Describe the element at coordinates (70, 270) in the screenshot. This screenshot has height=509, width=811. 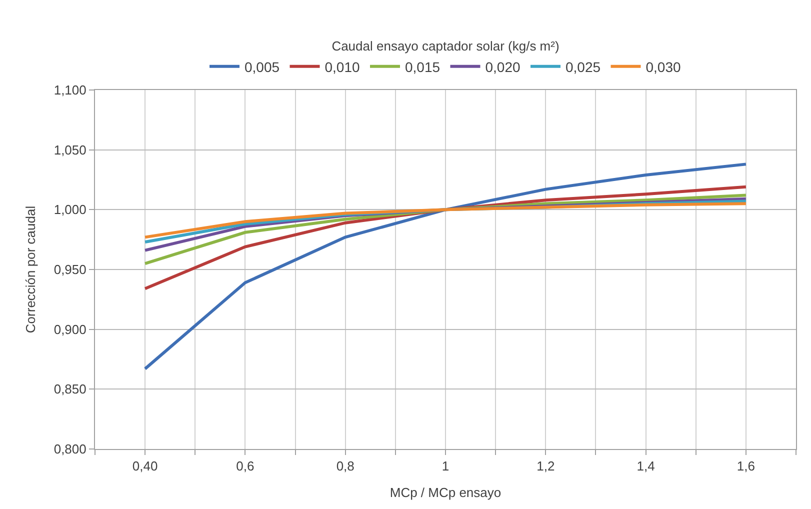
I see `y-tick-label: 0,950` at that location.